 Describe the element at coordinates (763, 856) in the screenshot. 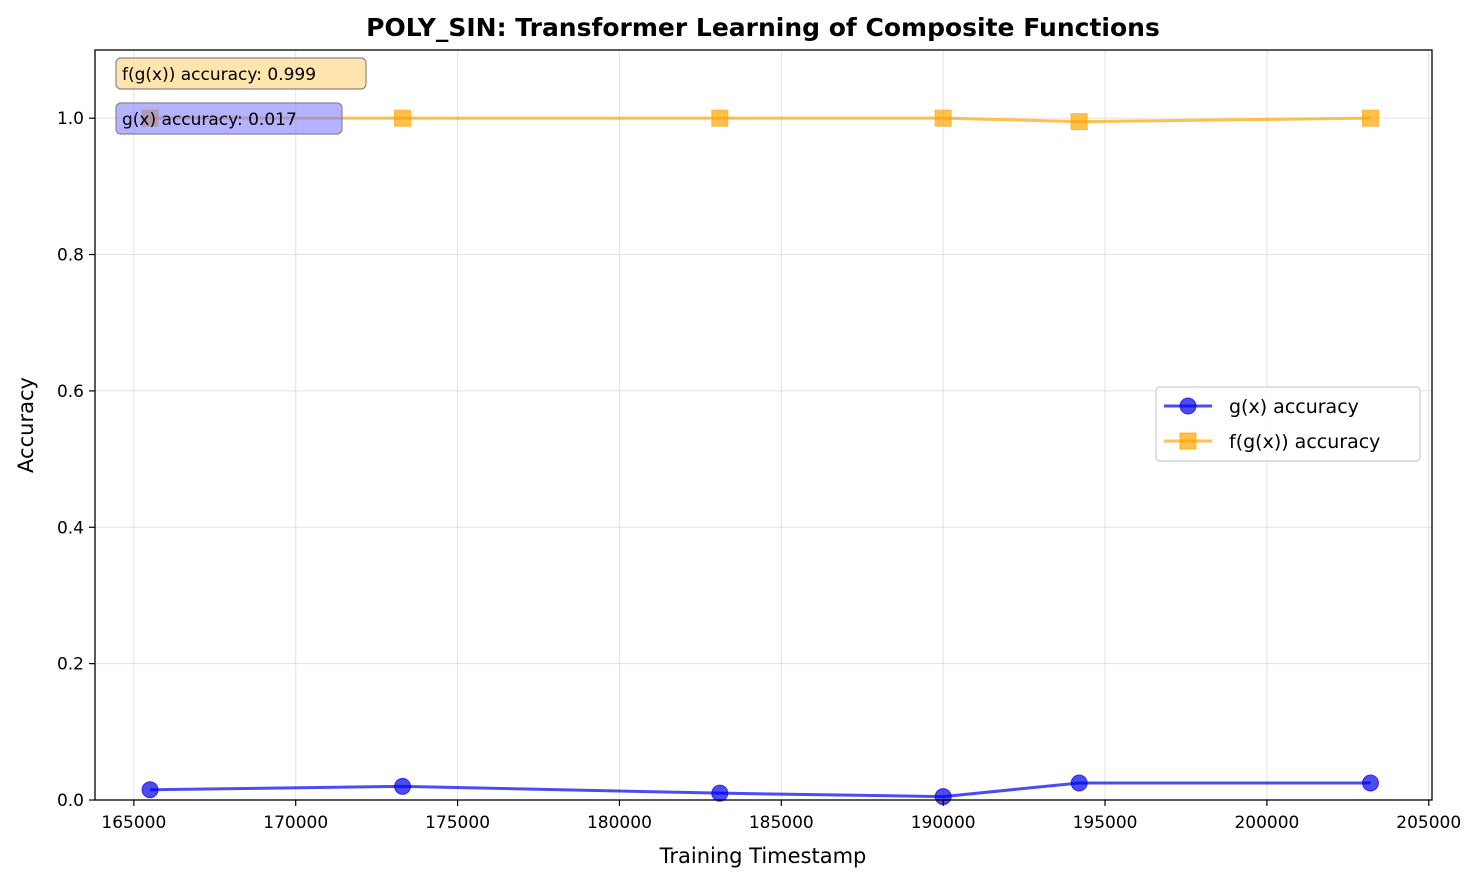

I see `x-axis-title: Training Timestamp` at that location.